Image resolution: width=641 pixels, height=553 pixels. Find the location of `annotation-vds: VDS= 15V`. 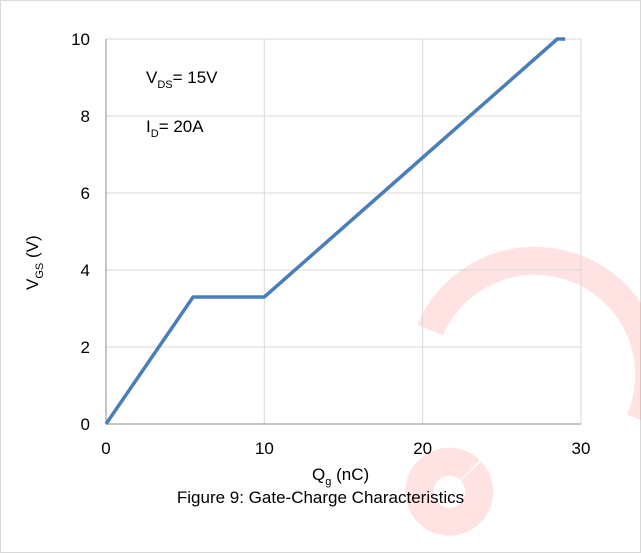

annotation-vds: VDS= 15V is located at coordinates (182, 79).